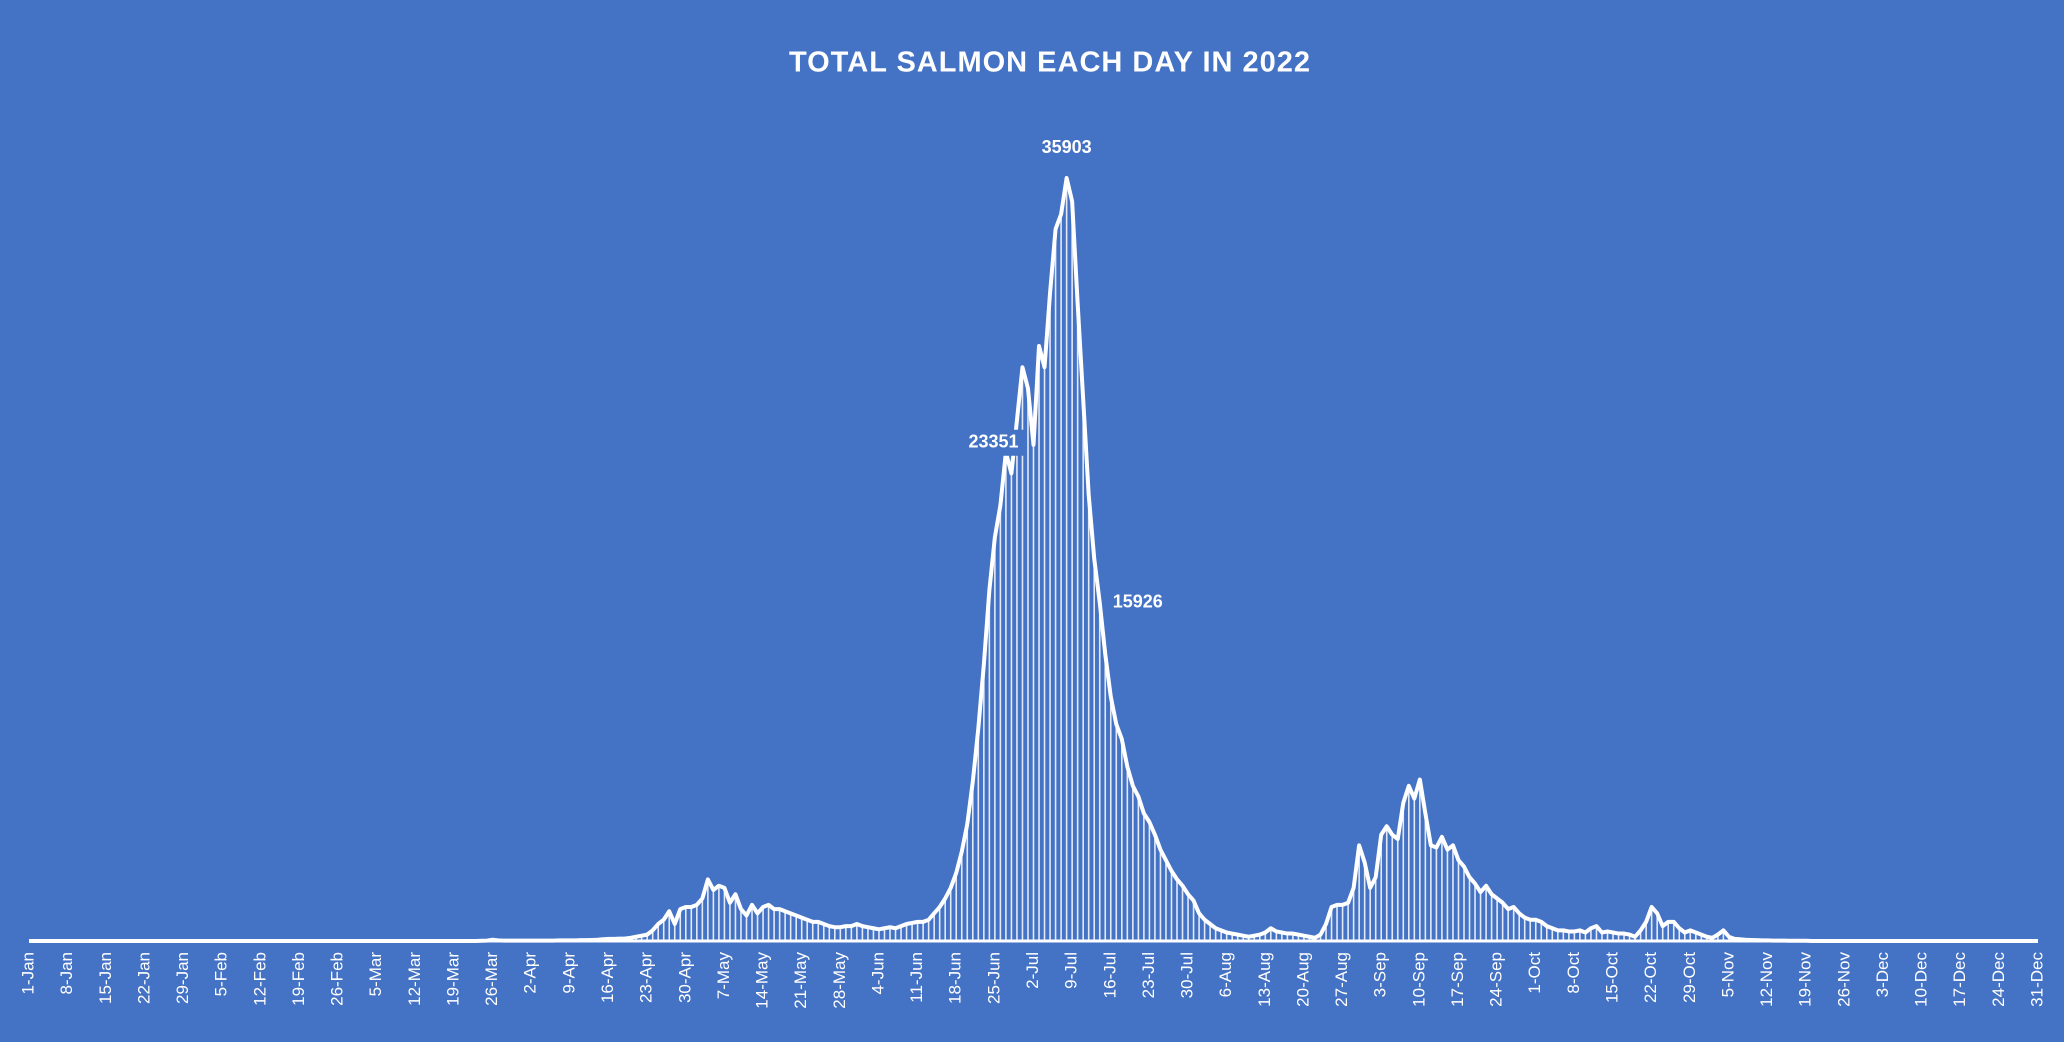  What do you see at coordinates (1109, 975) in the screenshot?
I see `x-tick-label: 16-Jul` at bounding box center [1109, 975].